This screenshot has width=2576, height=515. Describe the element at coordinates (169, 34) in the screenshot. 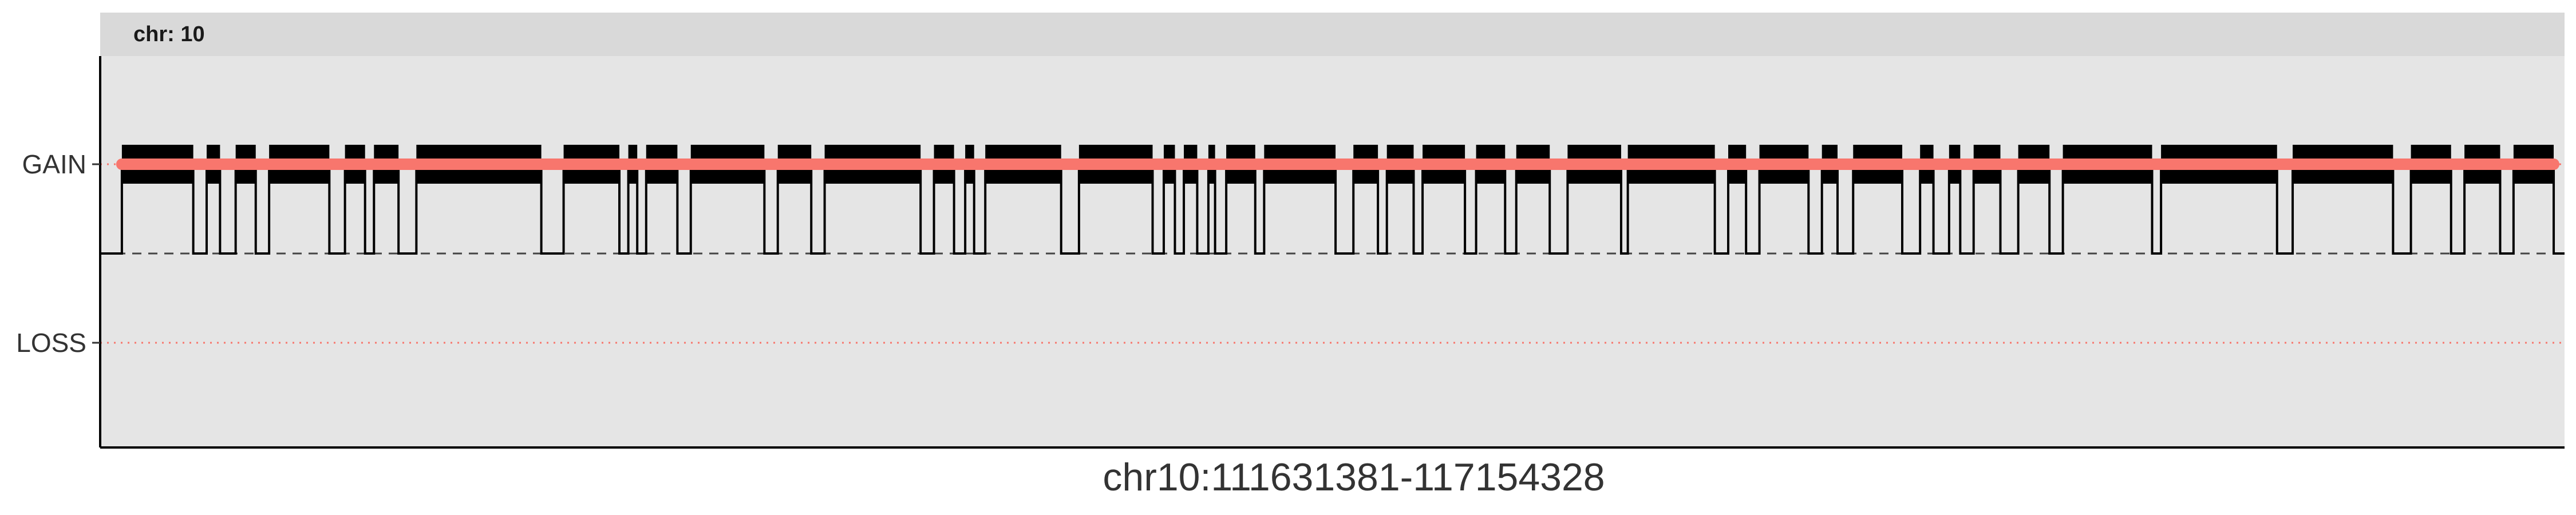

I see `facet-label: chr: 10` at that location.